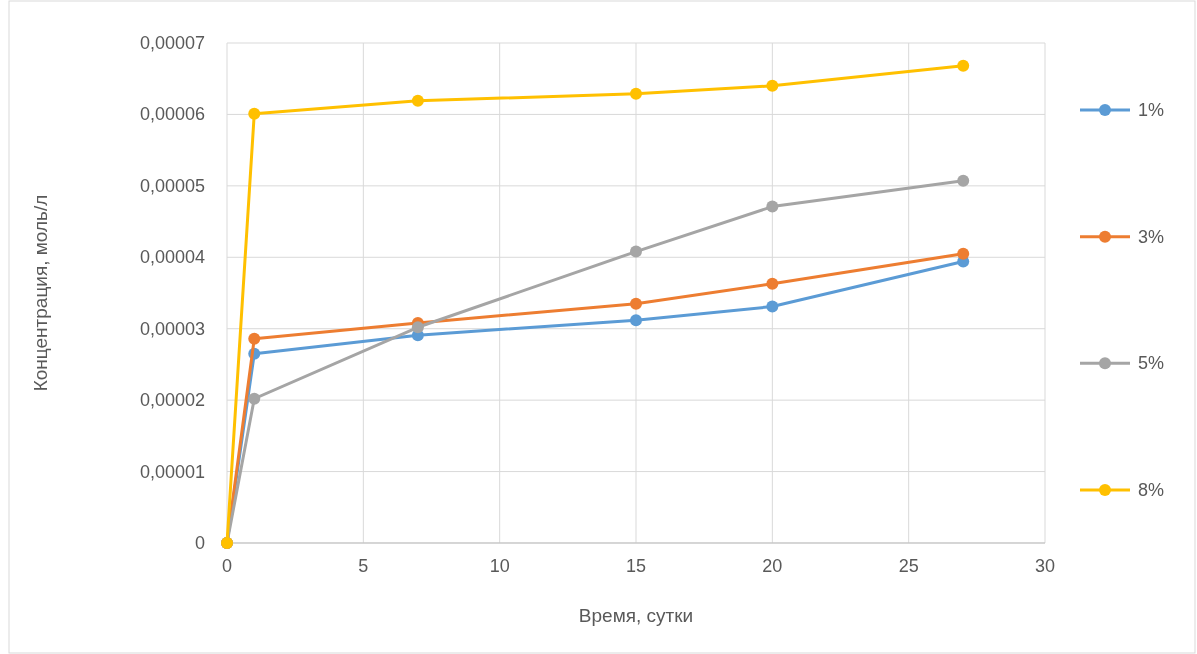  I want to click on x-tick-label: 10, so click(499, 566).